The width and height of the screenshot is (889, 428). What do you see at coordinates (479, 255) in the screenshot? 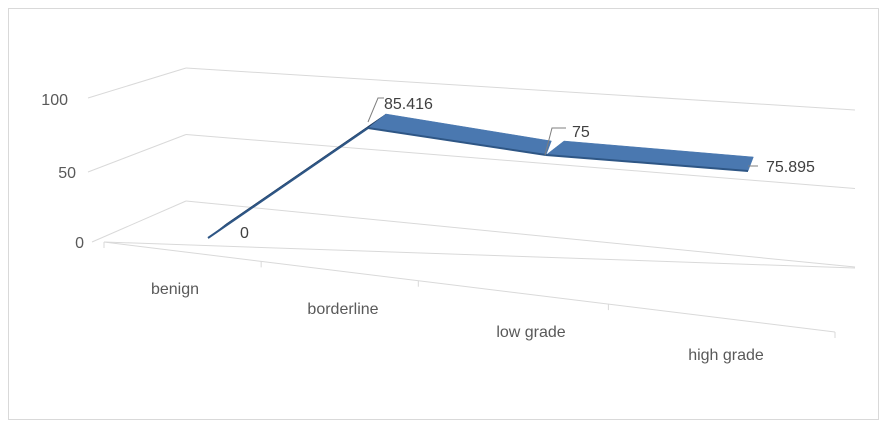
I see `x-axis-floor-line` at bounding box center [479, 255].